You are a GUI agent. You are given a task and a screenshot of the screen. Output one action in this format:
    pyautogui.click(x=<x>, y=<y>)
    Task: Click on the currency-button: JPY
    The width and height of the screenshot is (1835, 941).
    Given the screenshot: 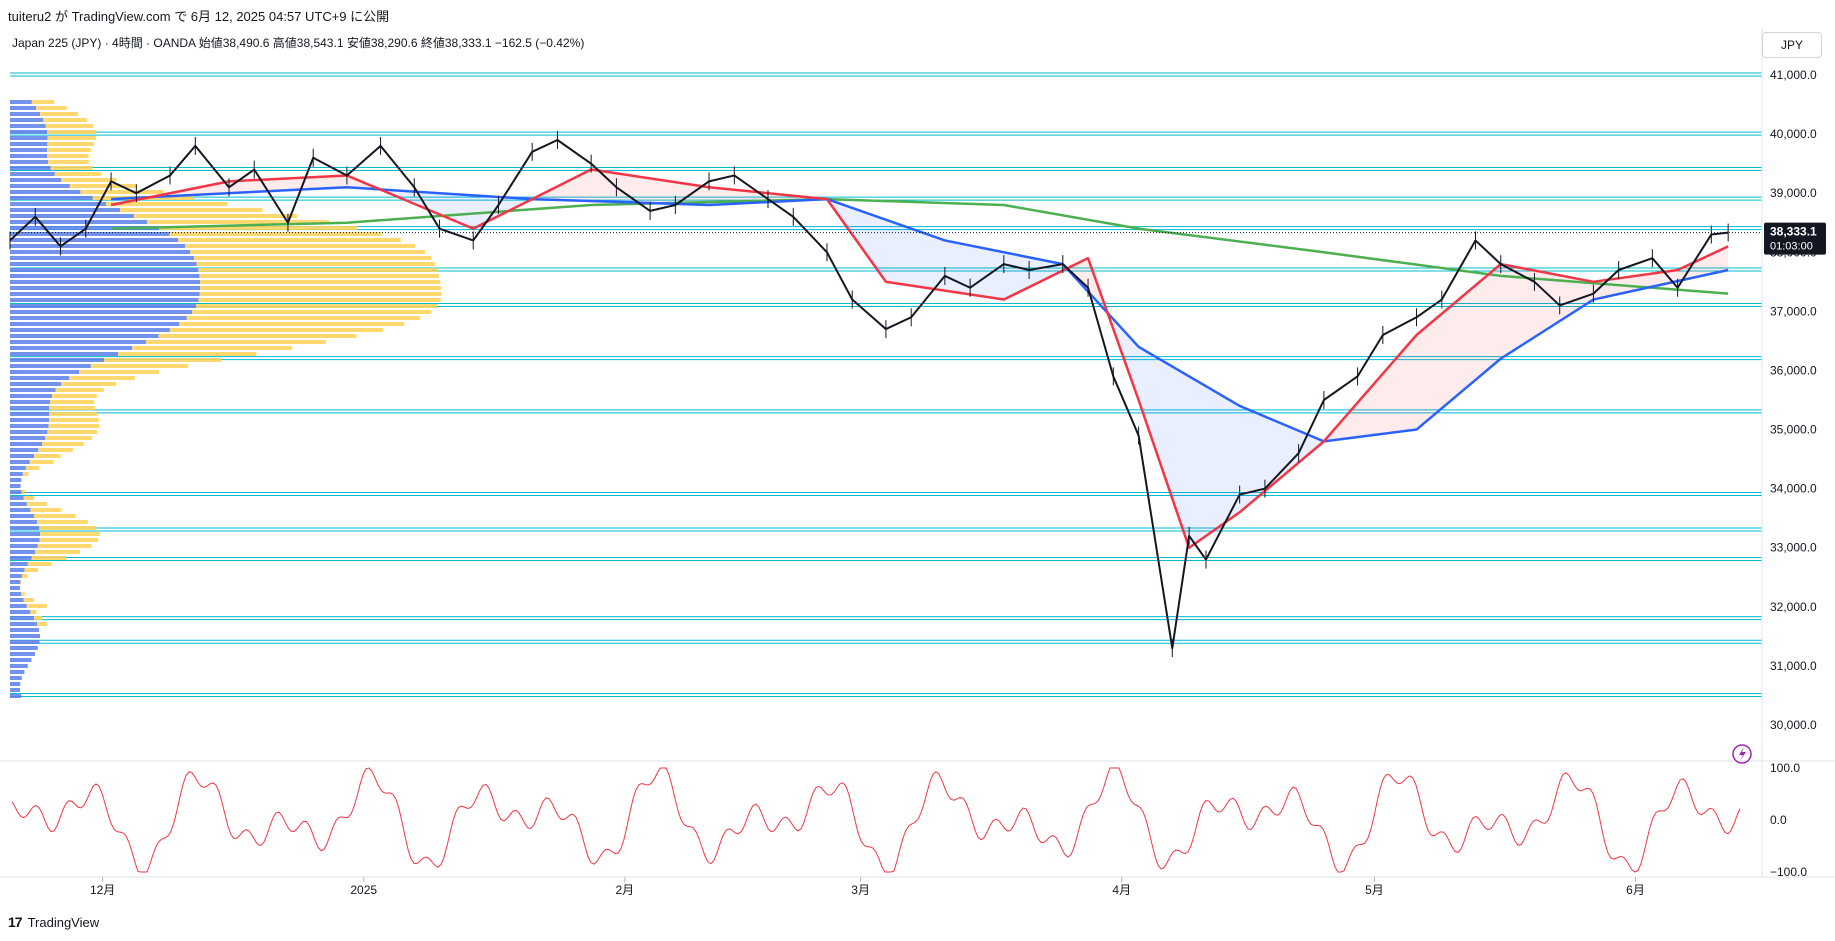 What is the action you would take?
    pyautogui.click(x=1792, y=45)
    